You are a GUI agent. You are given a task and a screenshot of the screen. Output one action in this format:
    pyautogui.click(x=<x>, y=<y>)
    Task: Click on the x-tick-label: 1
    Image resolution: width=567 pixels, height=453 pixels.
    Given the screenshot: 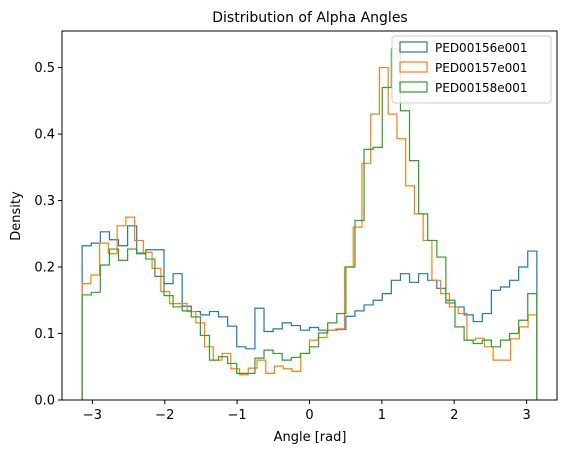 What is the action you would take?
    pyautogui.click(x=382, y=415)
    